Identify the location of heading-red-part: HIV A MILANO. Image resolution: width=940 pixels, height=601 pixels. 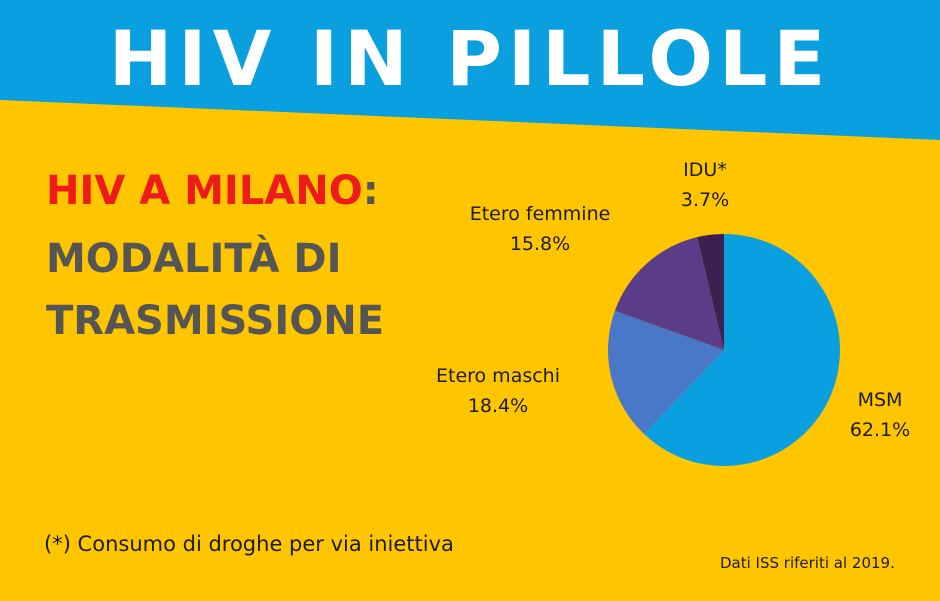
(204, 191).